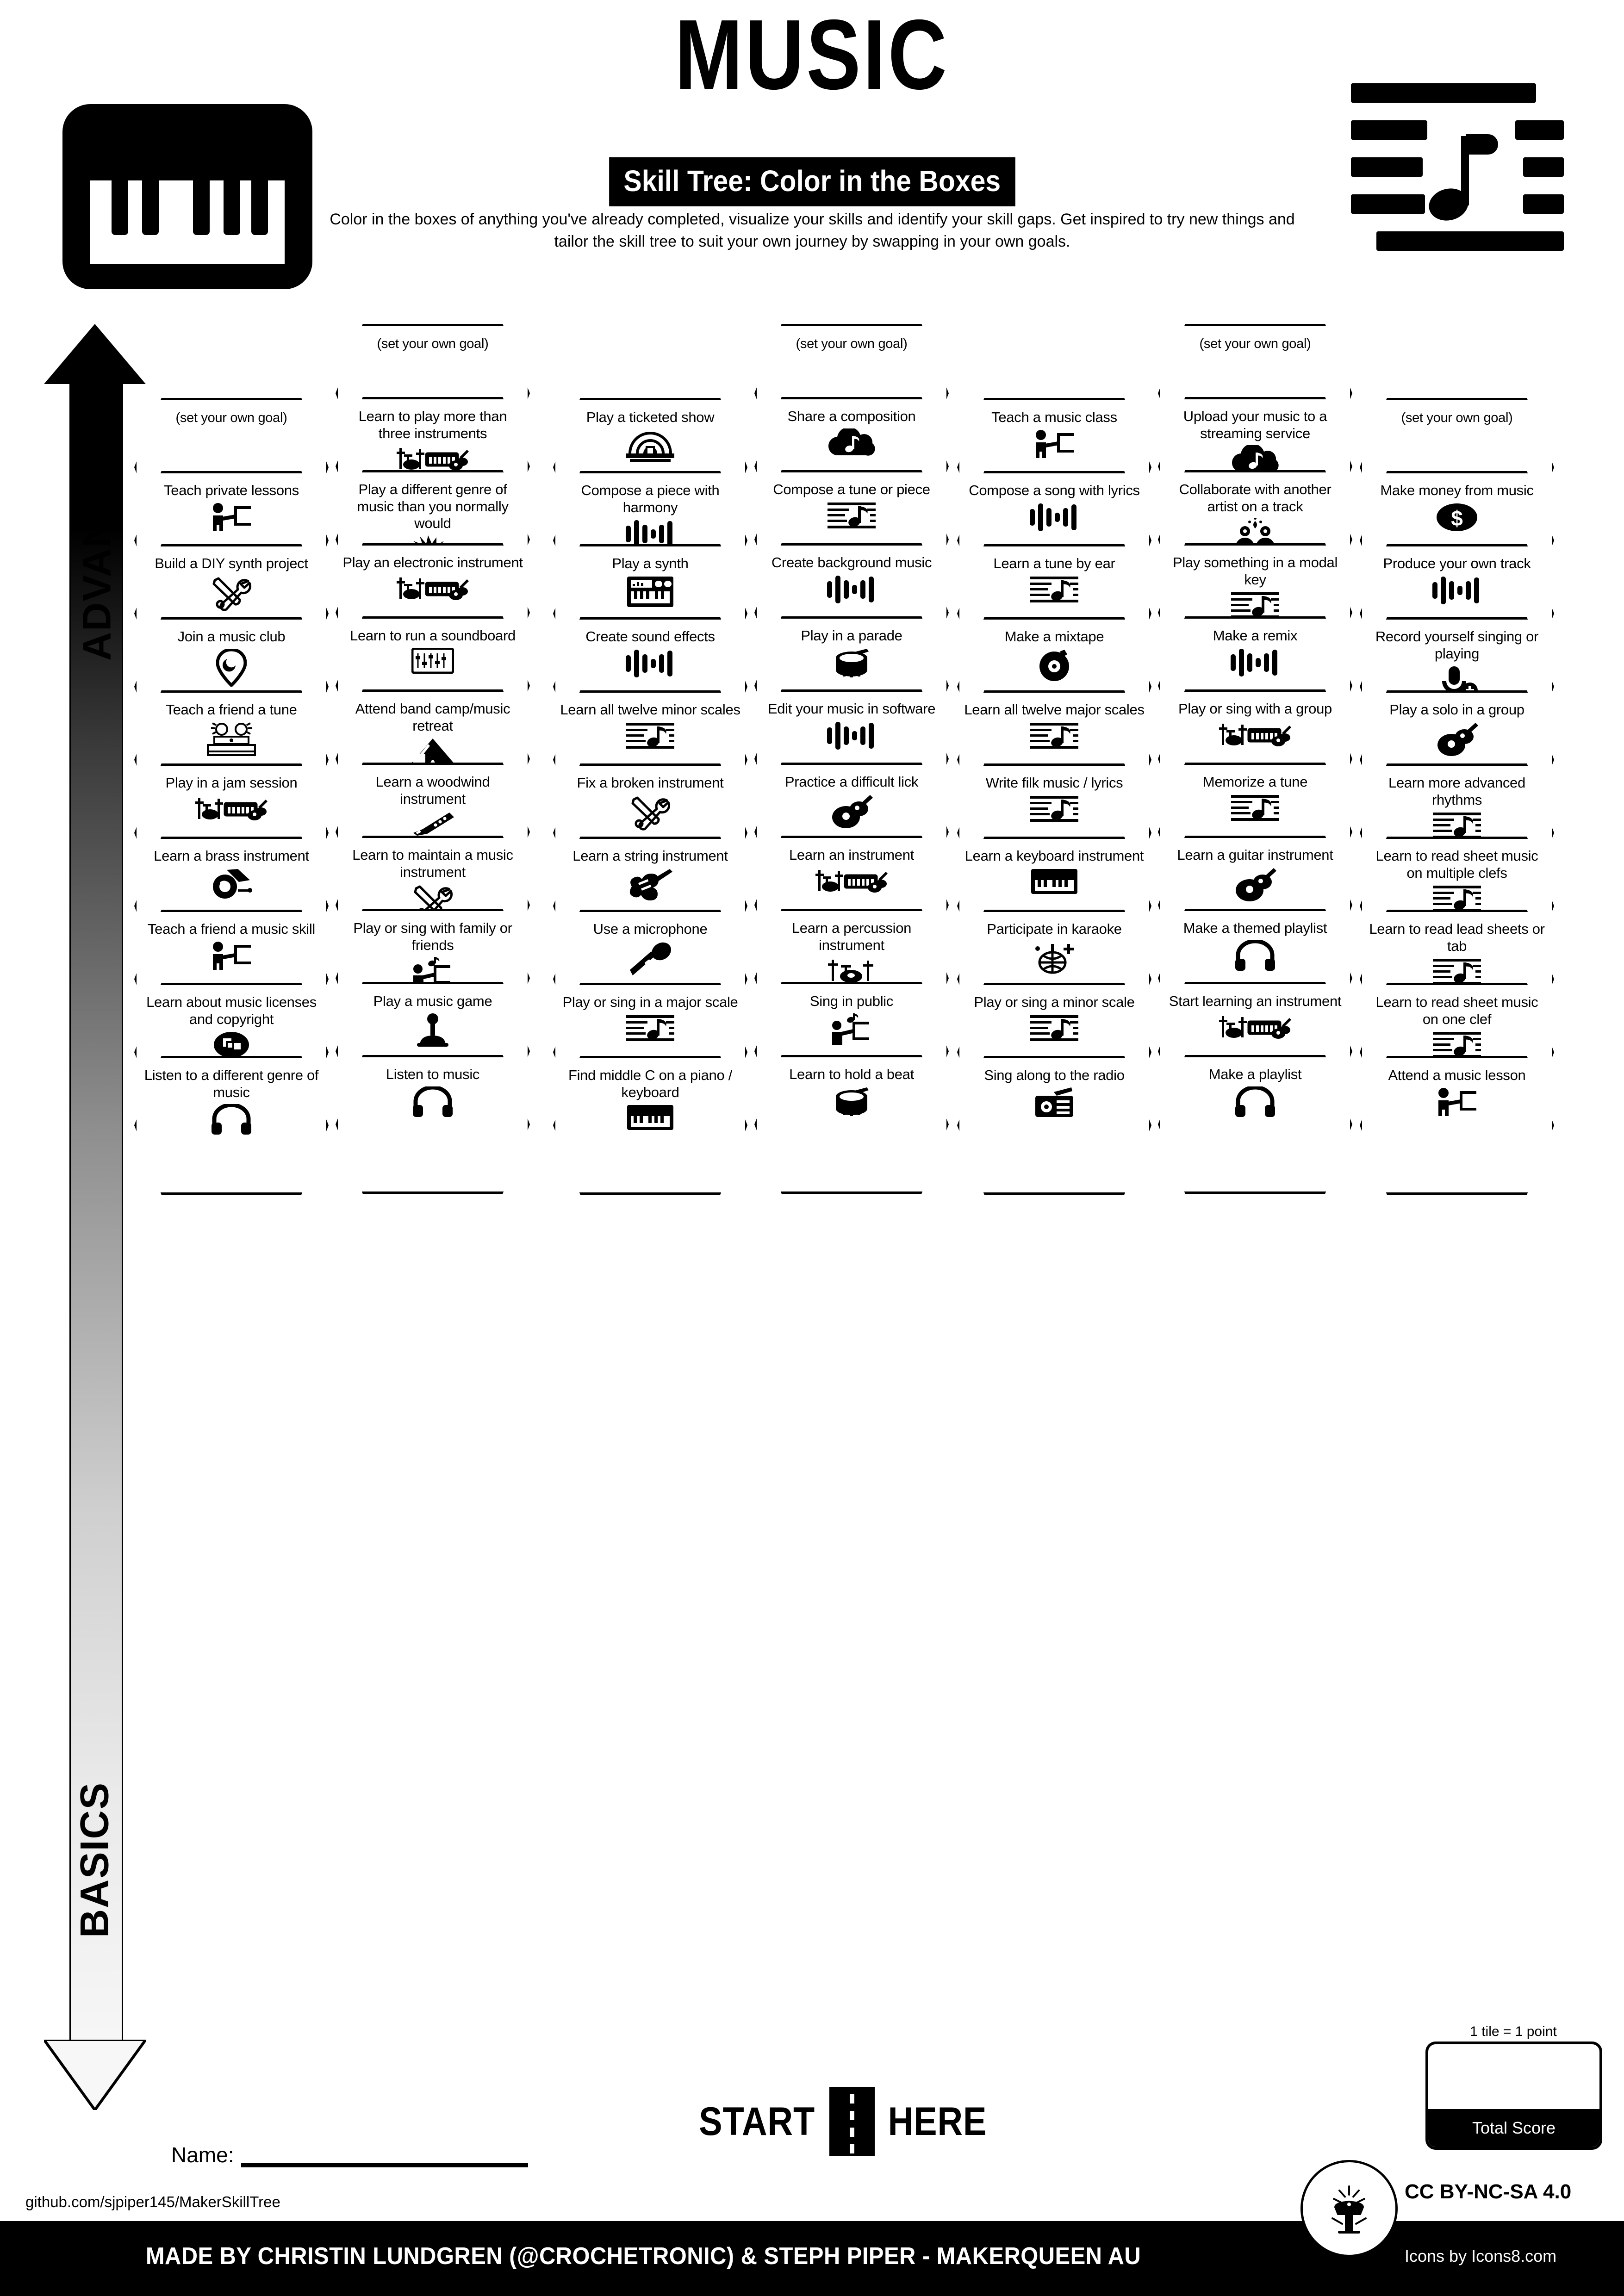 This screenshot has height=2296, width=1624. What do you see at coordinates (1457, 1053) in the screenshot?
I see `tile-content: Learn to read sheet music on one clef` at bounding box center [1457, 1053].